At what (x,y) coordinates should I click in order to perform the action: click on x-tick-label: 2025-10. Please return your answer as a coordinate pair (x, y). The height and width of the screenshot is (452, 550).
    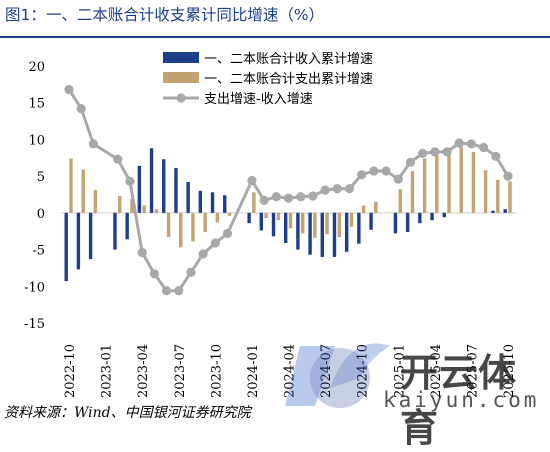
    Looking at the image, I should click on (509, 371).